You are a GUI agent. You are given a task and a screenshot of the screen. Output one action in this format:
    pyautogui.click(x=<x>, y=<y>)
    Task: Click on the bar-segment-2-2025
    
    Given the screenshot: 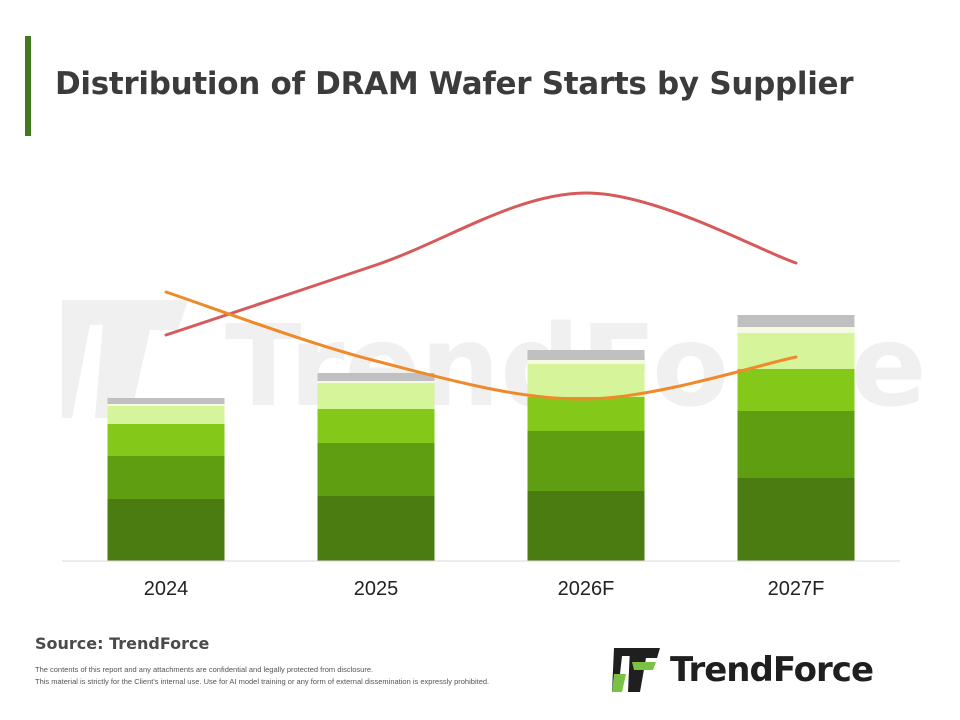 What is the action you would take?
    pyautogui.click(x=376, y=469)
    